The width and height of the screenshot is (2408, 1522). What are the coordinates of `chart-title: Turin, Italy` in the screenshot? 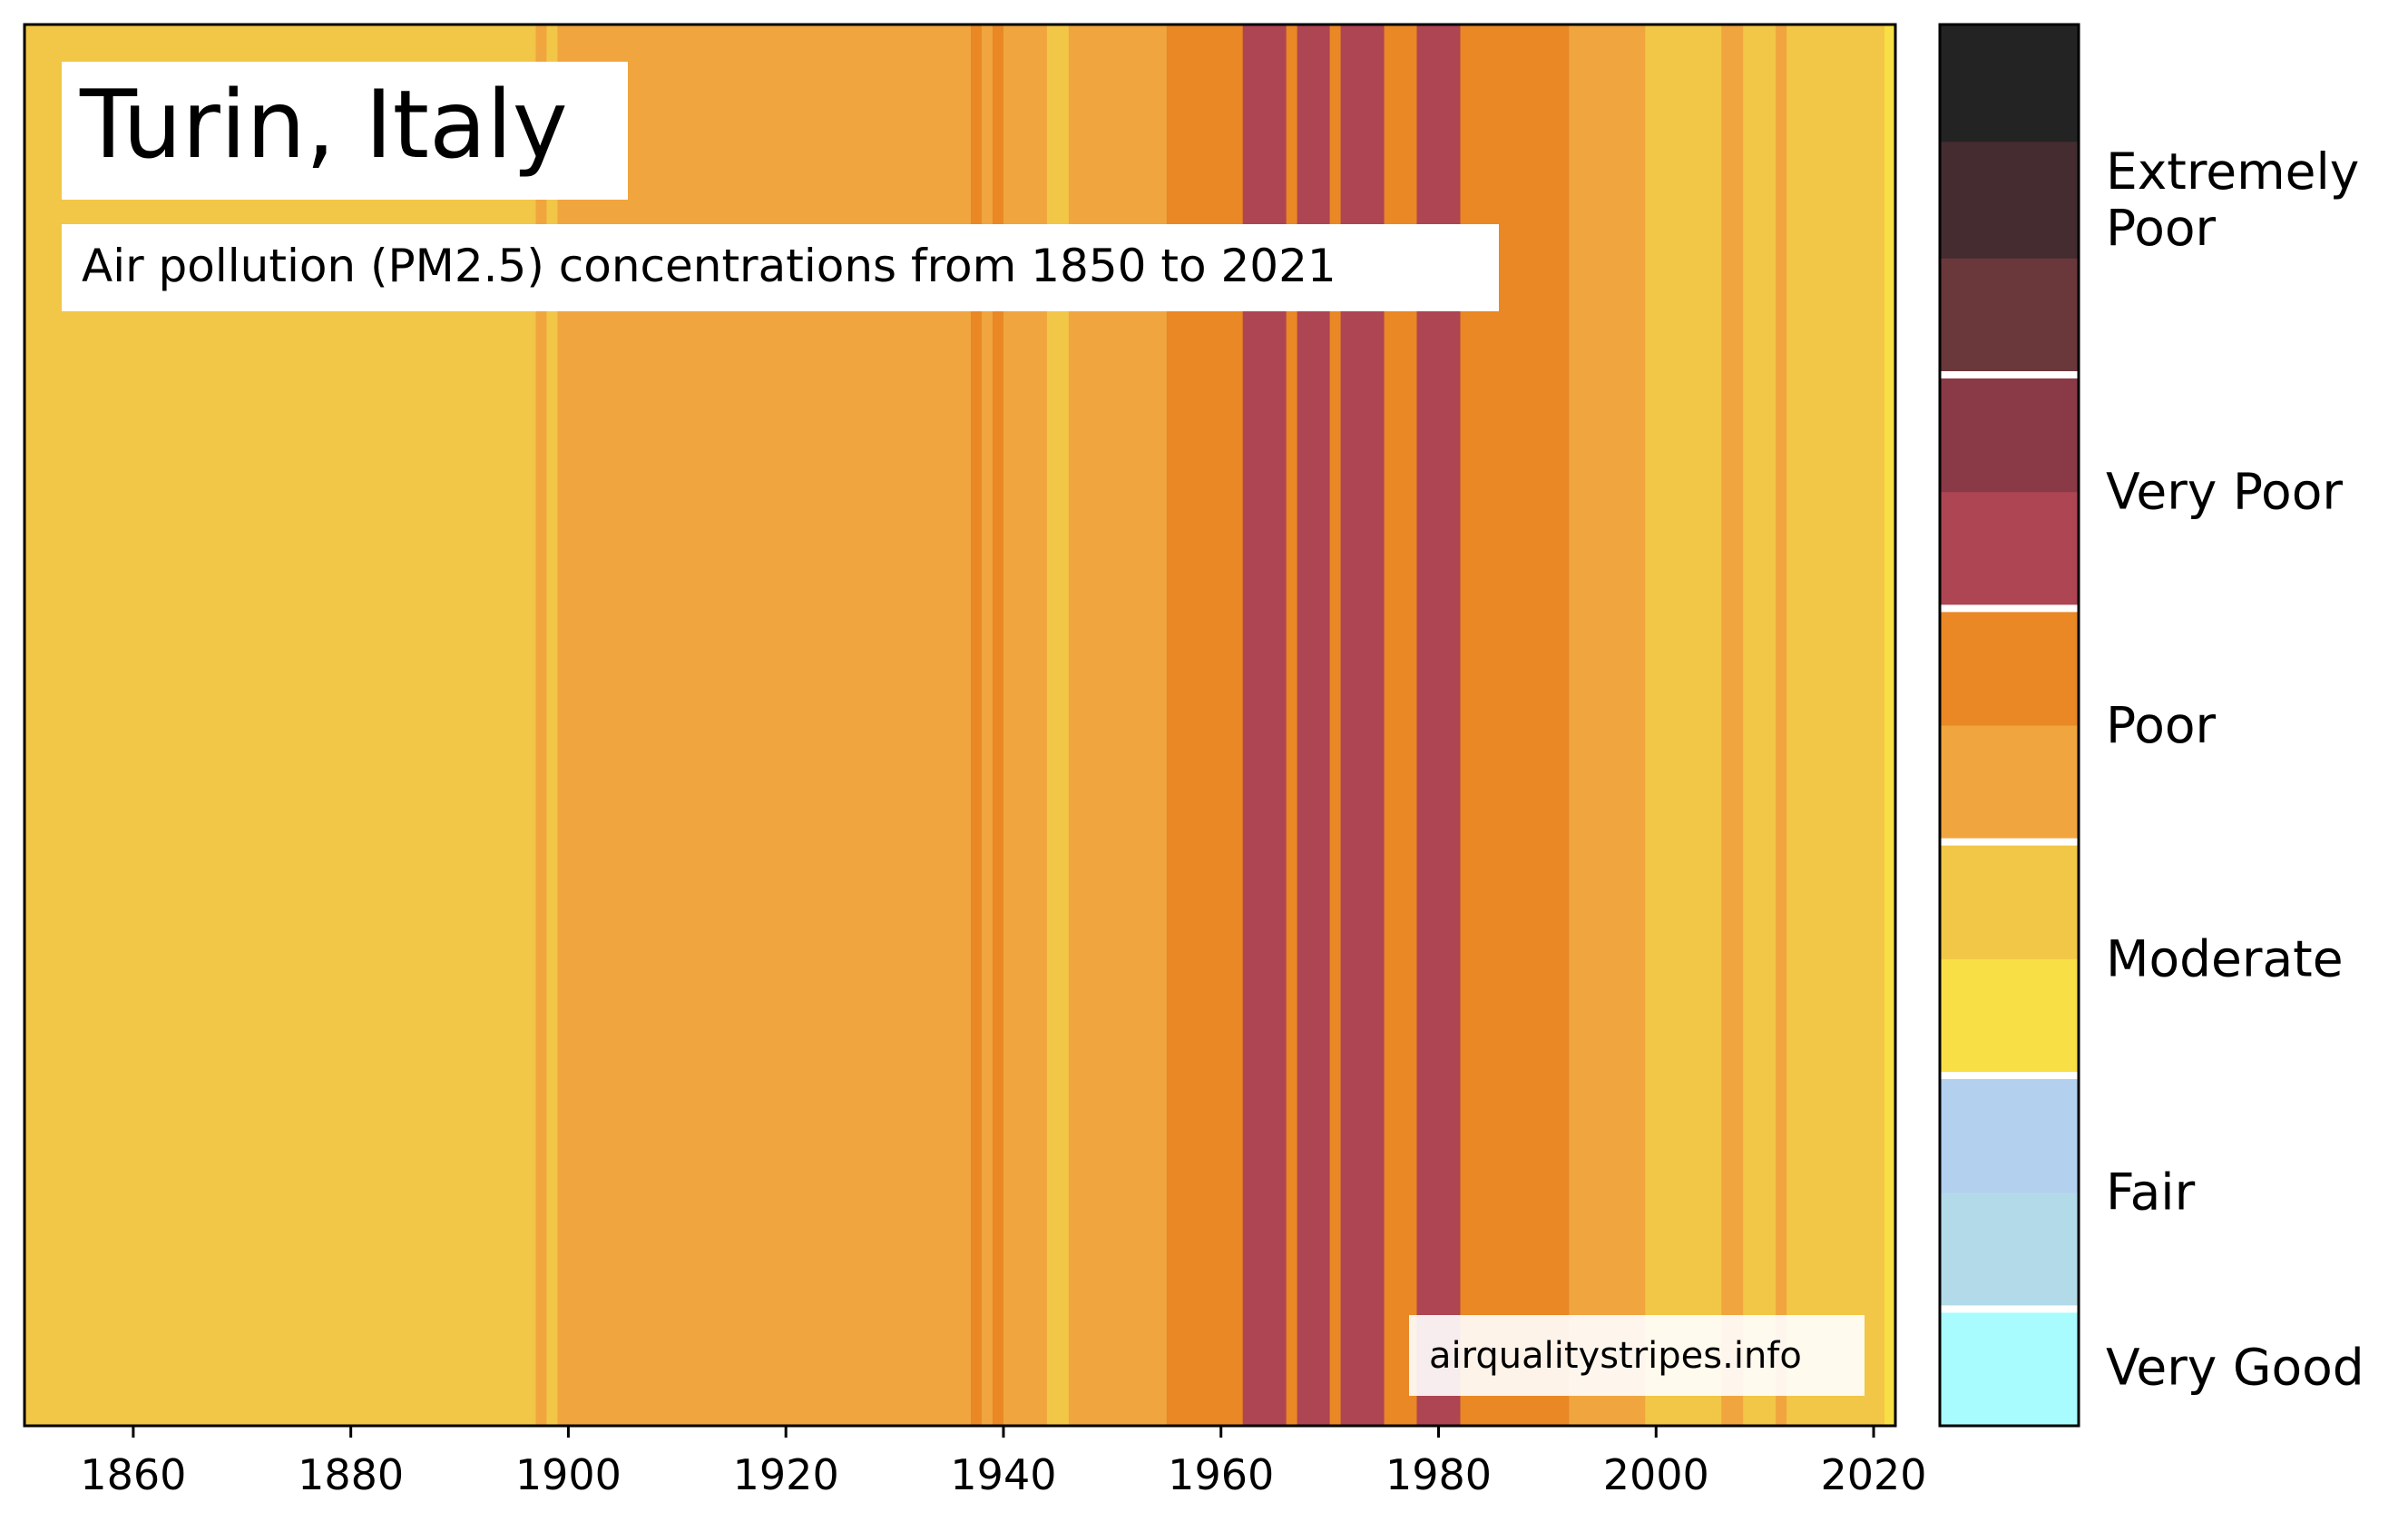 It's located at (324, 125).